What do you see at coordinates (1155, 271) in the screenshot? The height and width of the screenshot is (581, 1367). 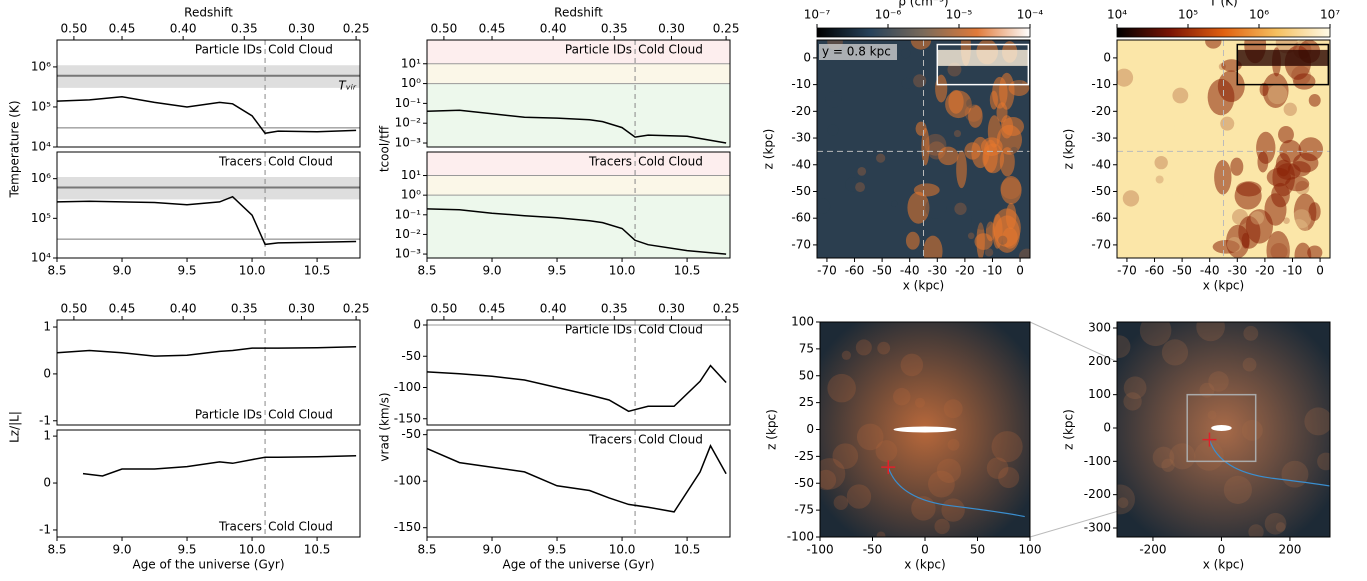 I see `x-tick-label: -60` at bounding box center [1155, 271].